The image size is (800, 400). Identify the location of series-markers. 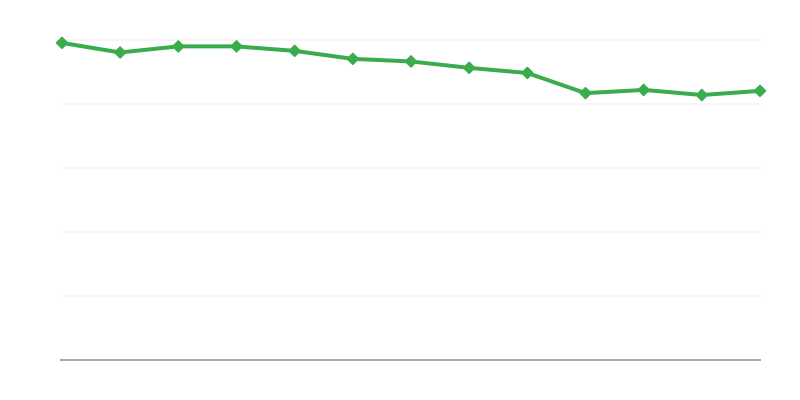
(411, 69).